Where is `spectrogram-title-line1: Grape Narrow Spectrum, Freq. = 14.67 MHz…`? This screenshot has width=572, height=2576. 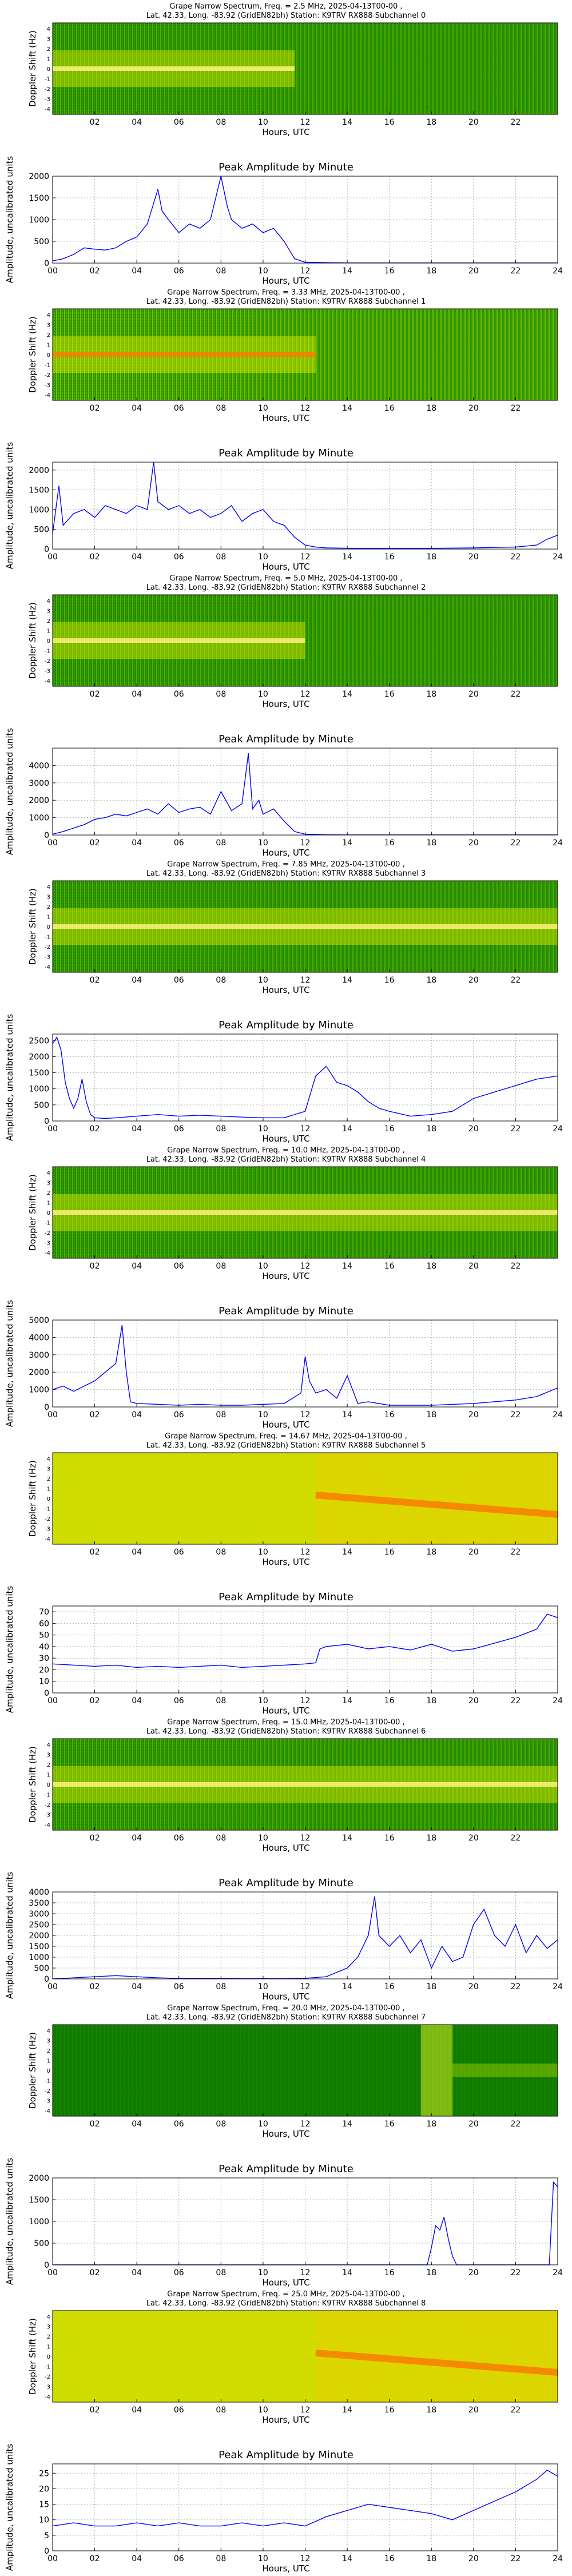
spectrogram-title-line1: Grape Narrow Spectrum, Freq. = 14.67 MHz… is located at coordinates (286, 1436).